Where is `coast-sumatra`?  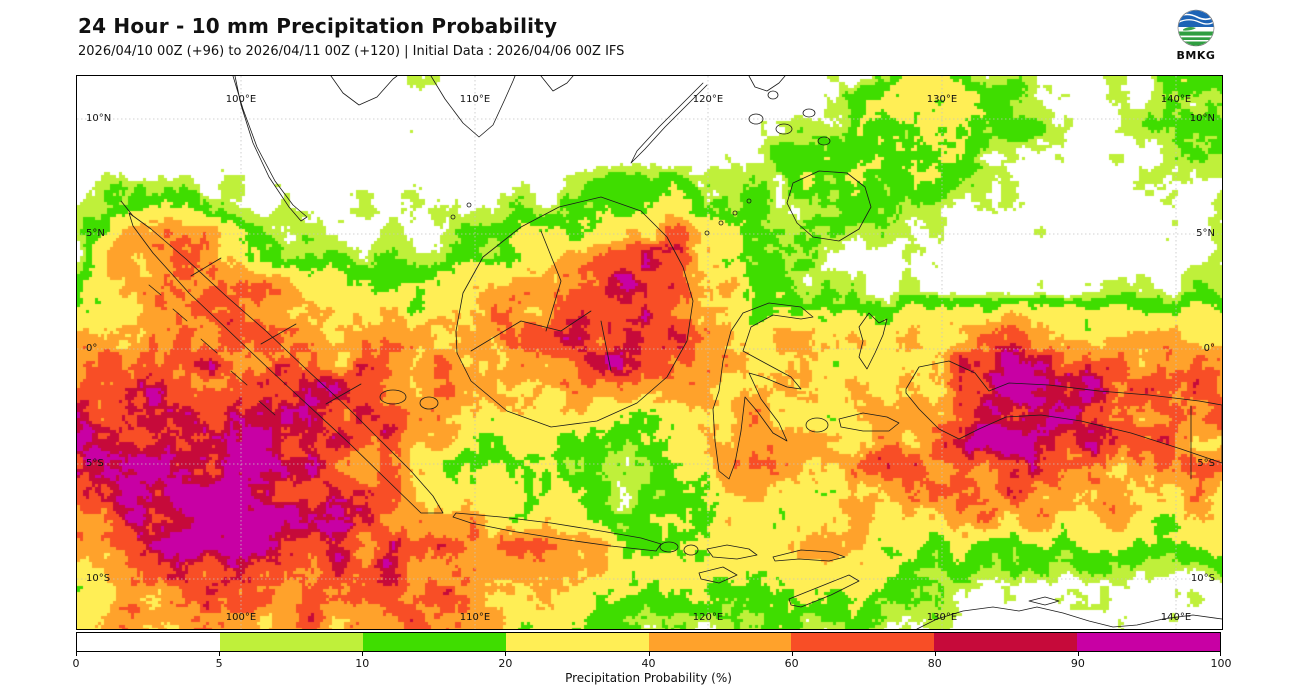
coast-sumatra is located at coordinates (286, 363).